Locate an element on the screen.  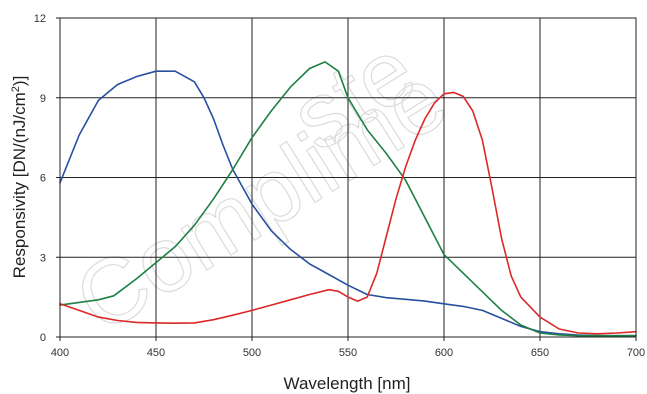
y-axis-label-end: )] is located at coordinates (19, 81).